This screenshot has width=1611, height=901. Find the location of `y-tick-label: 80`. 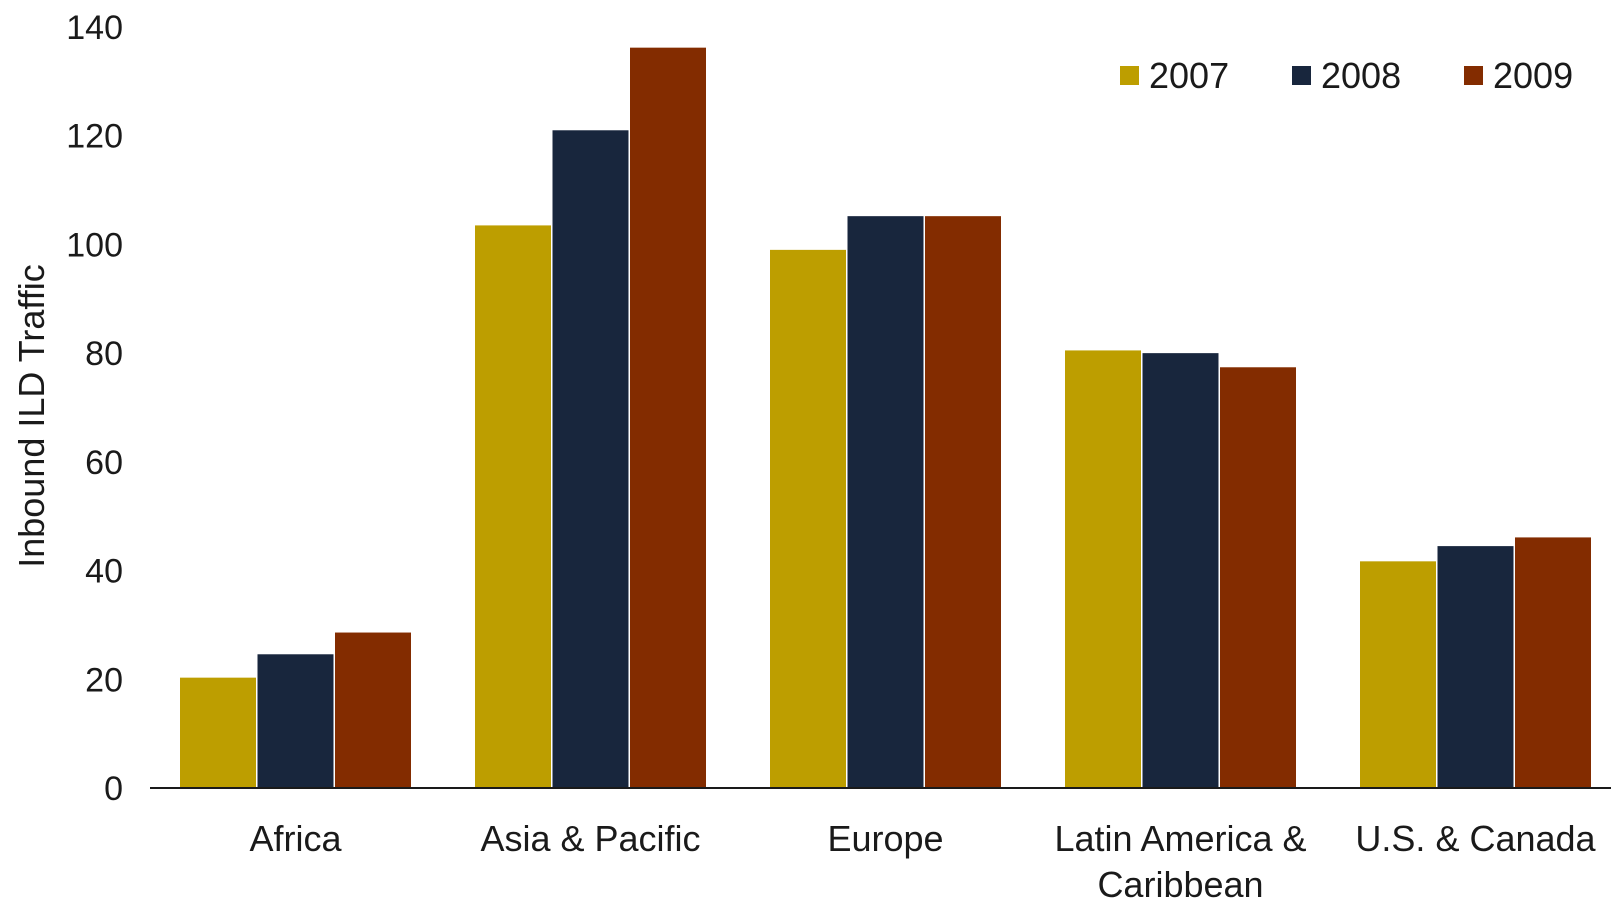

y-tick-label: 80 is located at coordinates (104, 354).